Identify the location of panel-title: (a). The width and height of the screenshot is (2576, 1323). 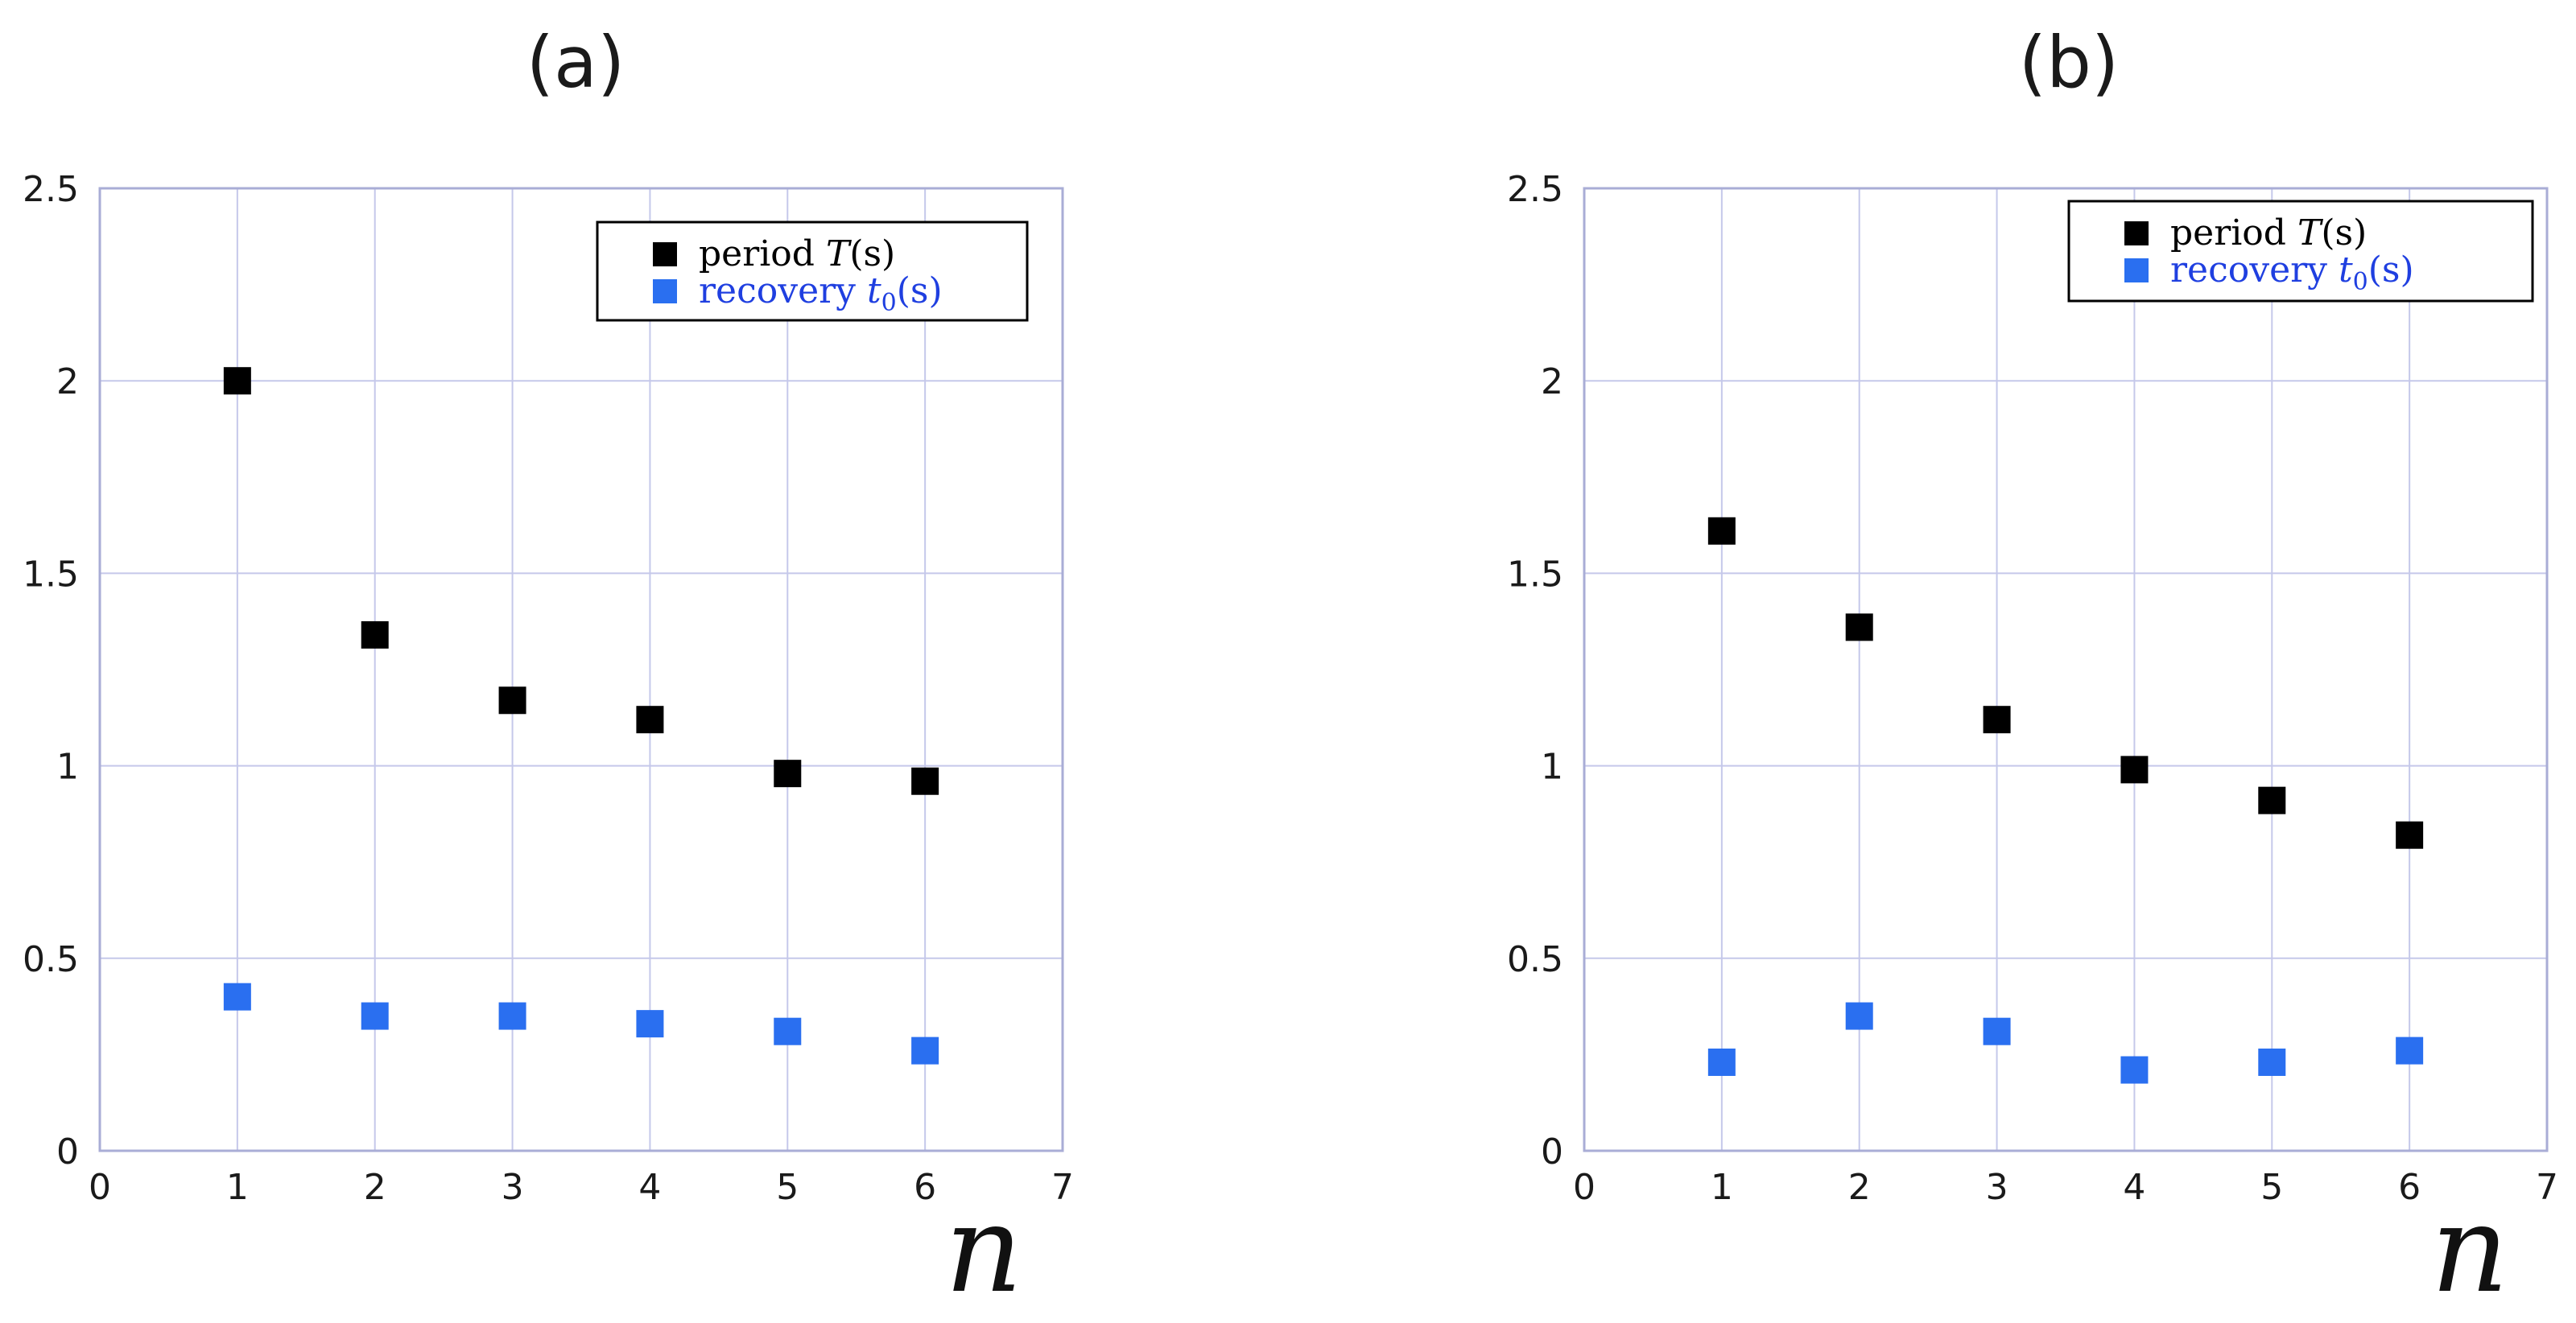
(575, 62).